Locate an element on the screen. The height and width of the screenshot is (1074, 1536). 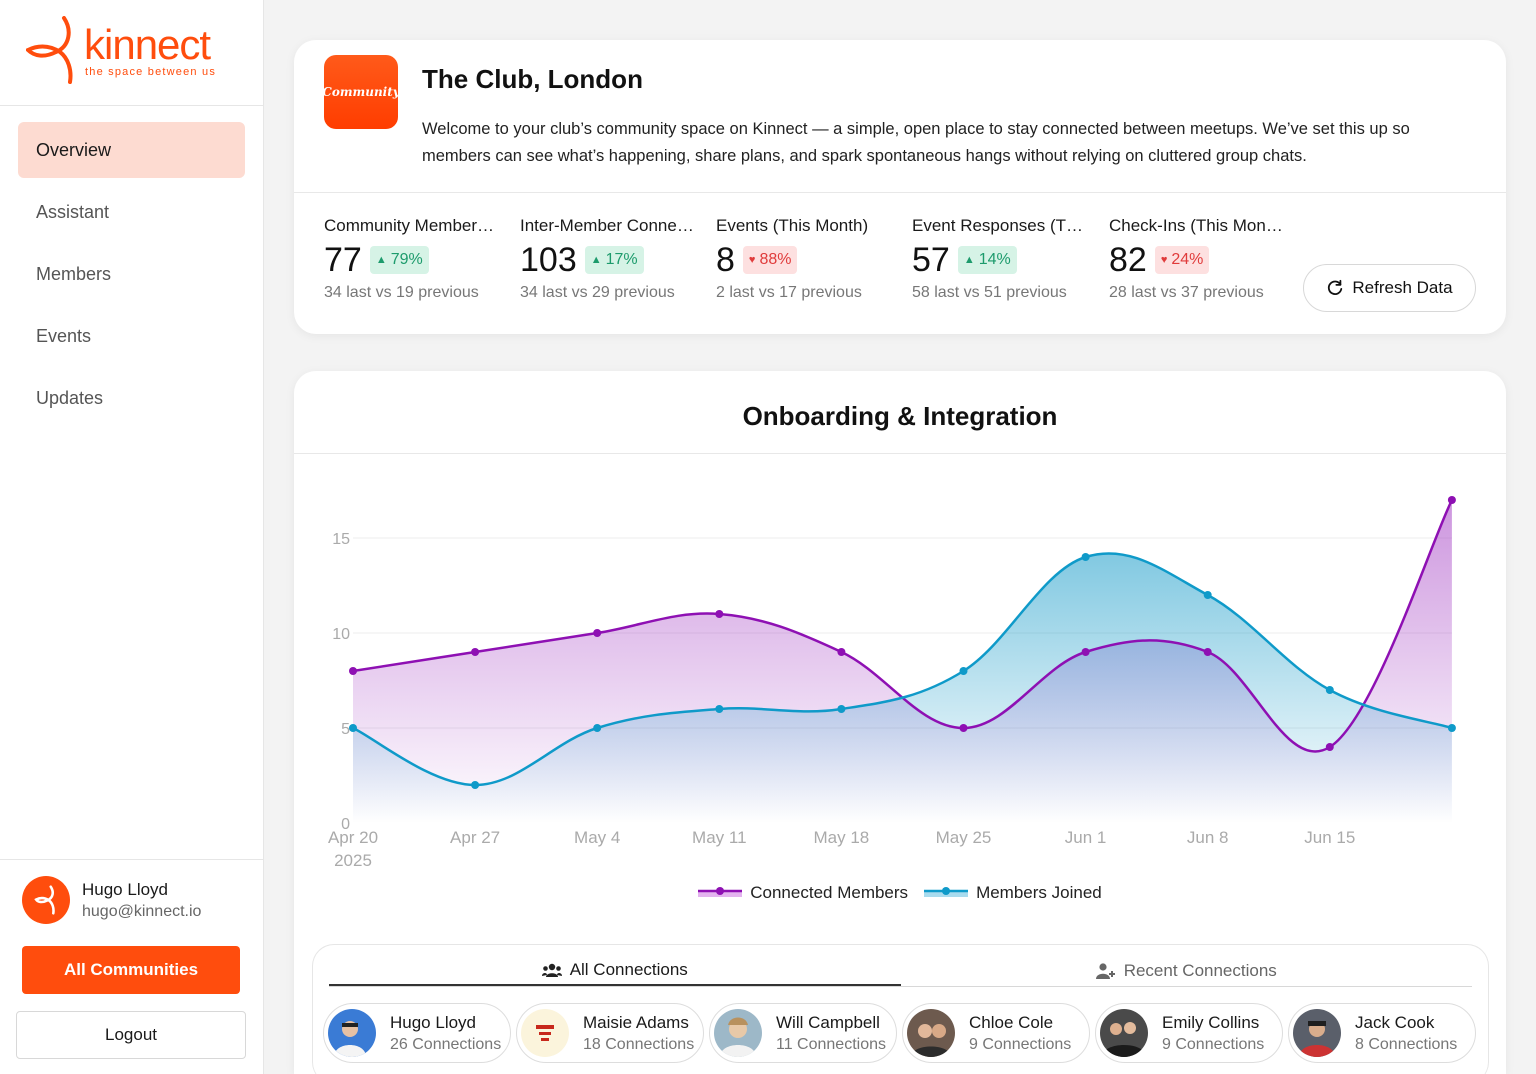
connection-name: Jack Cook is located at coordinates (1395, 1022).